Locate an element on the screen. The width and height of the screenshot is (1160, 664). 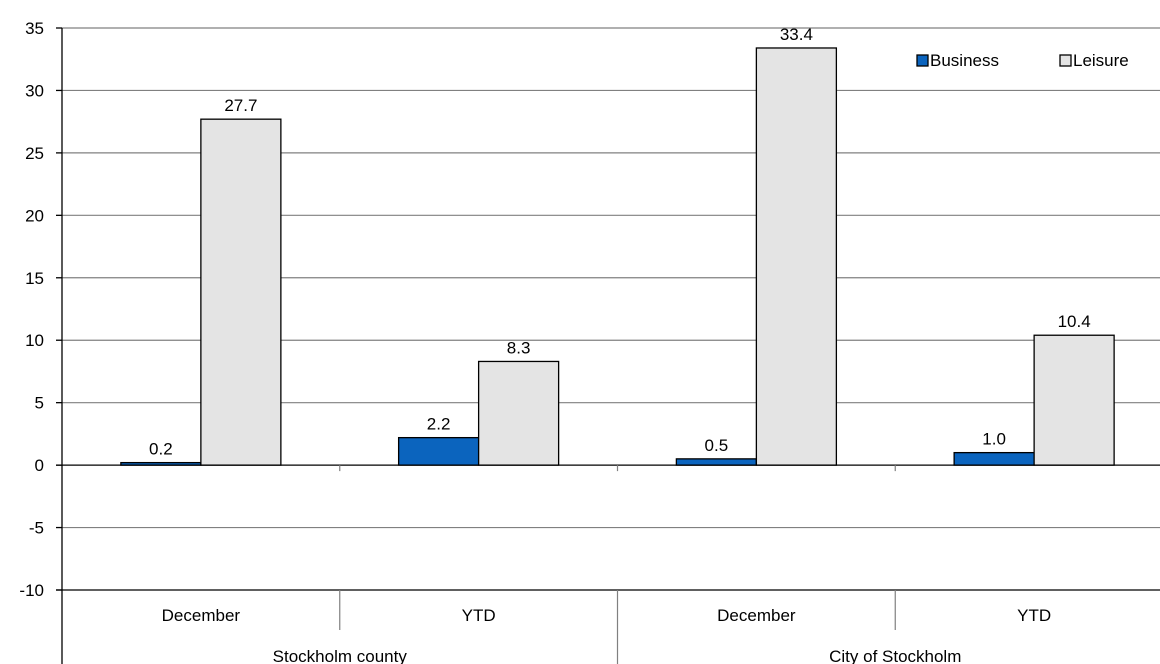
data-label-business-0: 0.2 is located at coordinates (161, 449).